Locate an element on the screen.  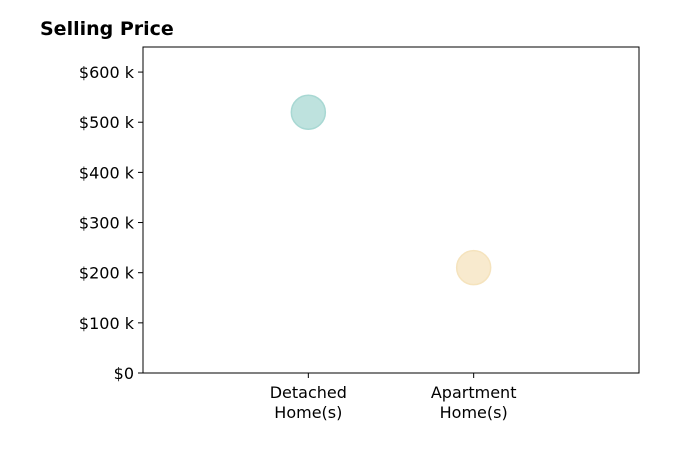
y-tick-label: $100 k is located at coordinates (107, 323).